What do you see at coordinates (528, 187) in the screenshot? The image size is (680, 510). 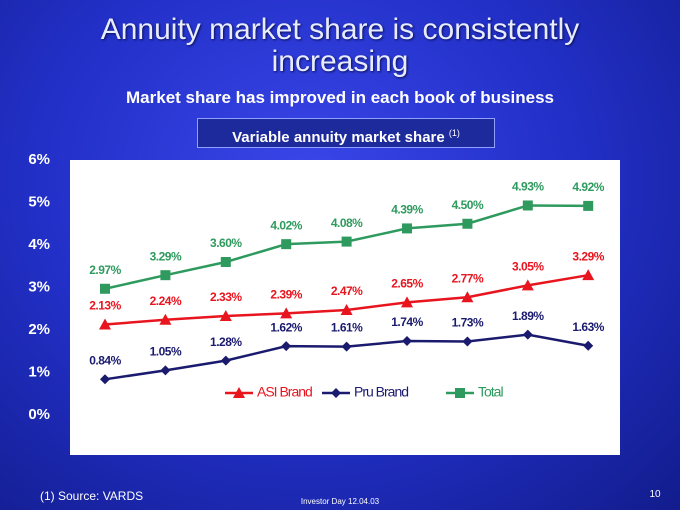 I see `data-label: 4.93%` at bounding box center [528, 187].